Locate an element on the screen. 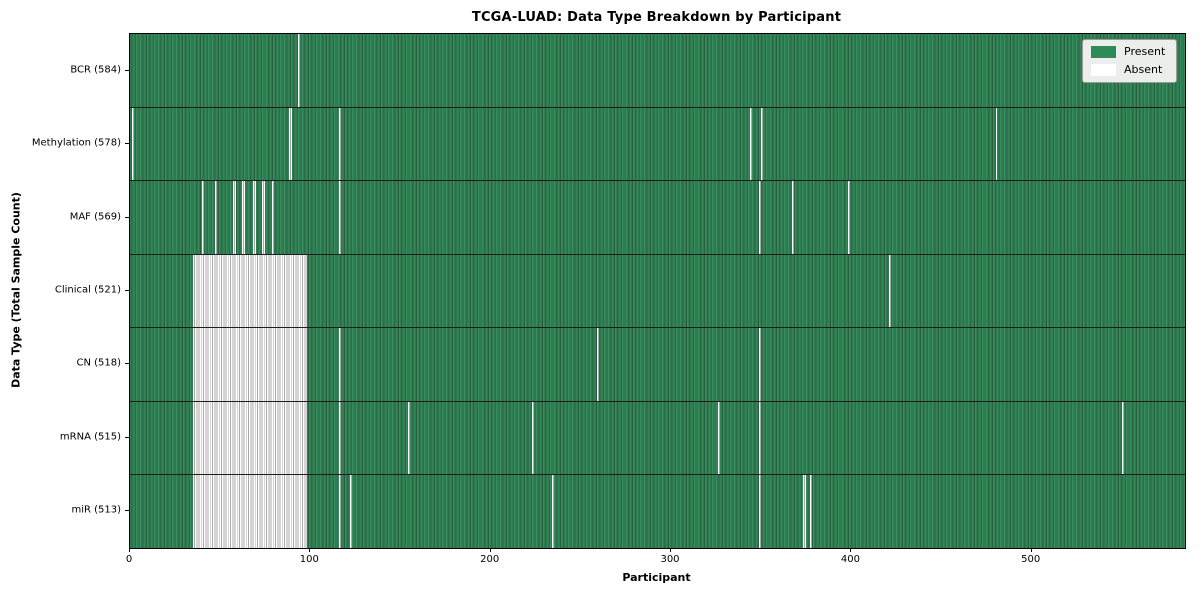 This screenshot has height=600, width=1200. x-tick-label: 300 is located at coordinates (670, 559).